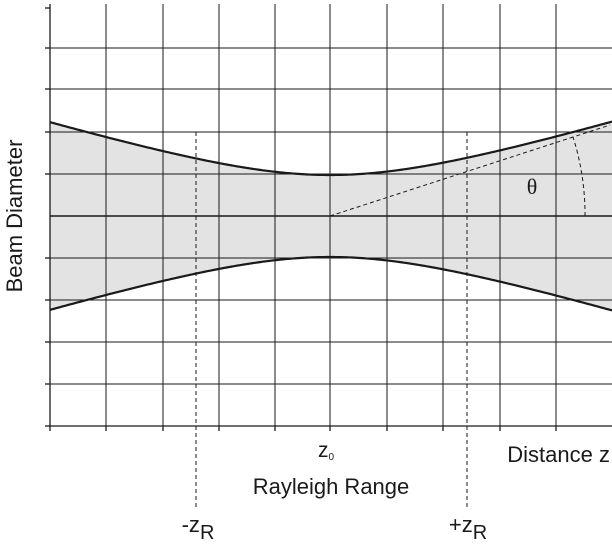 Image resolution: width=612 pixels, height=546 pixels. Describe the element at coordinates (14, 216) in the screenshot. I see `y-axis-label: Beam Diameter` at that location.